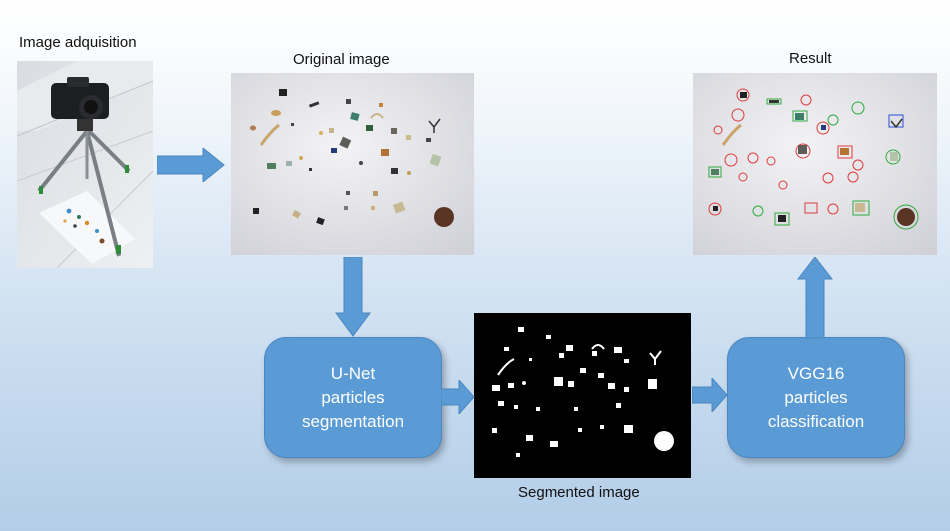  I want to click on result-image, so click(815, 164).